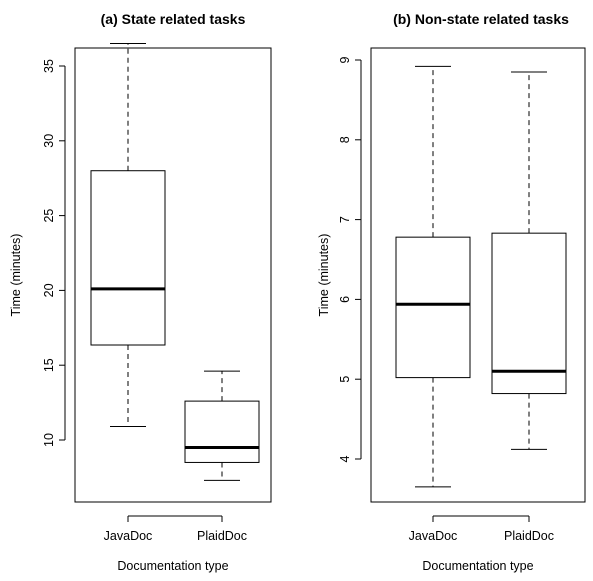 The height and width of the screenshot is (581, 593). What do you see at coordinates (49, 365) in the screenshot?
I see `panel-a-y-tick-label: 15` at bounding box center [49, 365].